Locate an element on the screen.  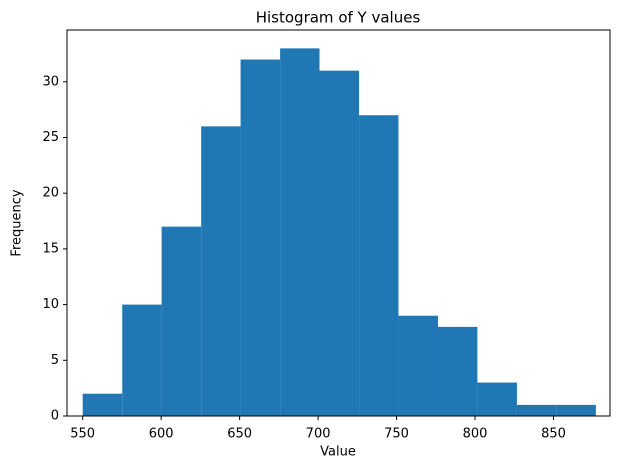
y-axis-label: Frequency is located at coordinates (17, 222).